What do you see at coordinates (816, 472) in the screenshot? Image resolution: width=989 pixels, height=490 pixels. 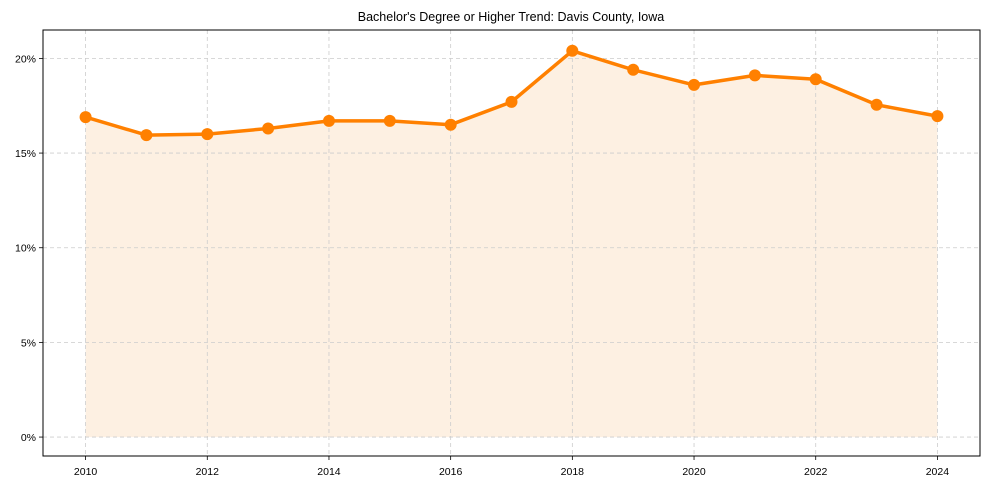 I see `x-tick-label: 2022` at bounding box center [816, 472].